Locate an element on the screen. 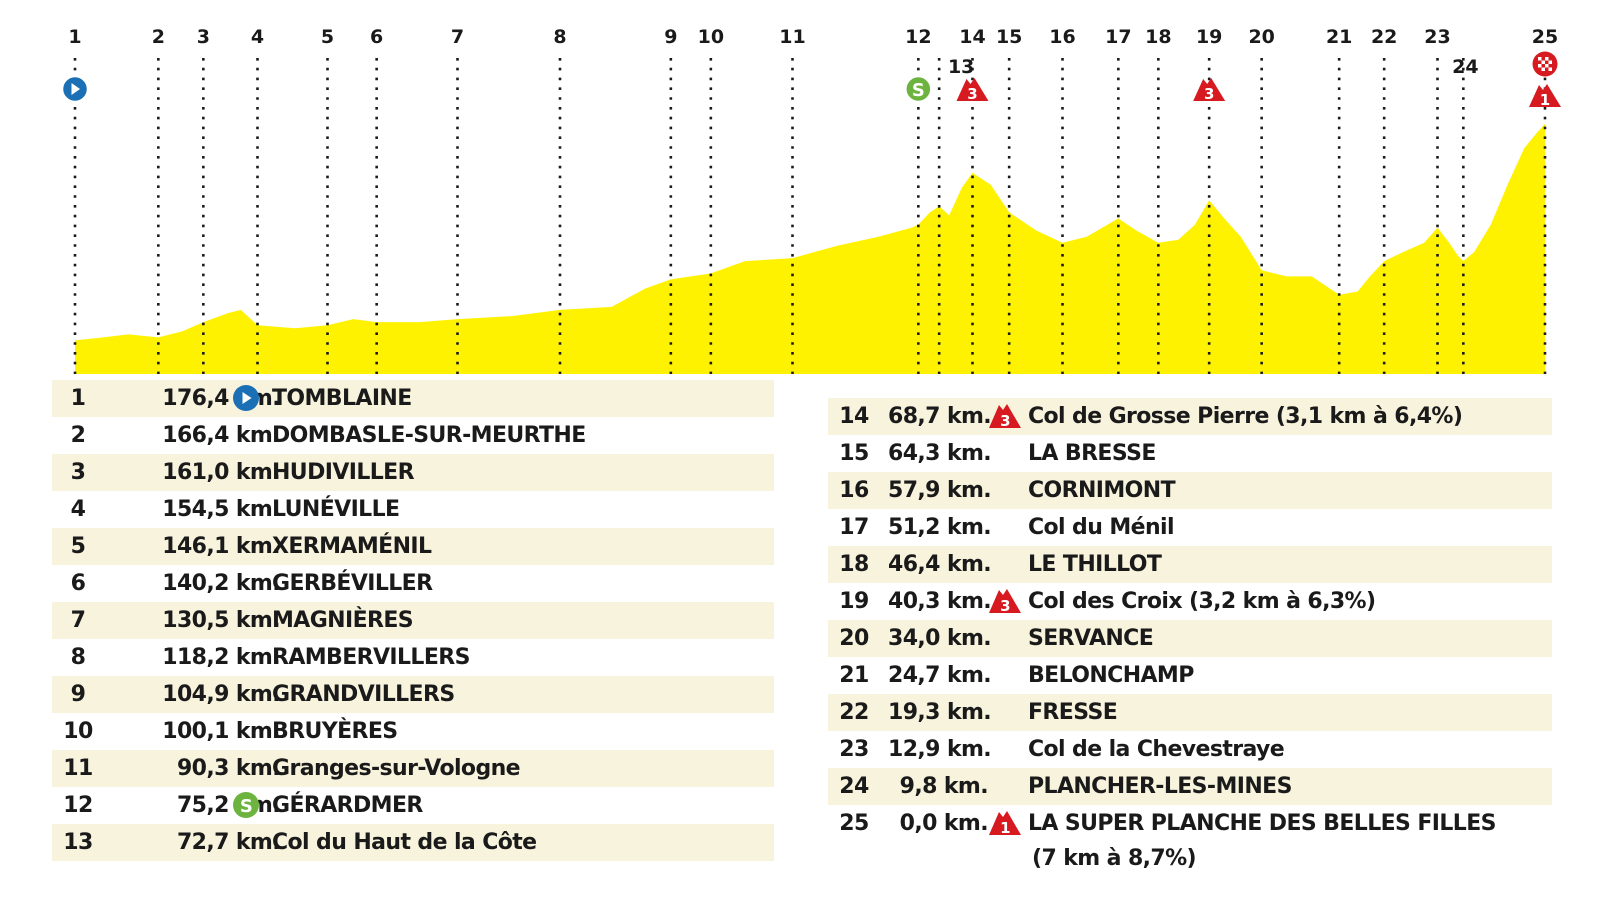 This screenshot has width=1600, height=910. waypoint-number: 16 is located at coordinates (854, 490).